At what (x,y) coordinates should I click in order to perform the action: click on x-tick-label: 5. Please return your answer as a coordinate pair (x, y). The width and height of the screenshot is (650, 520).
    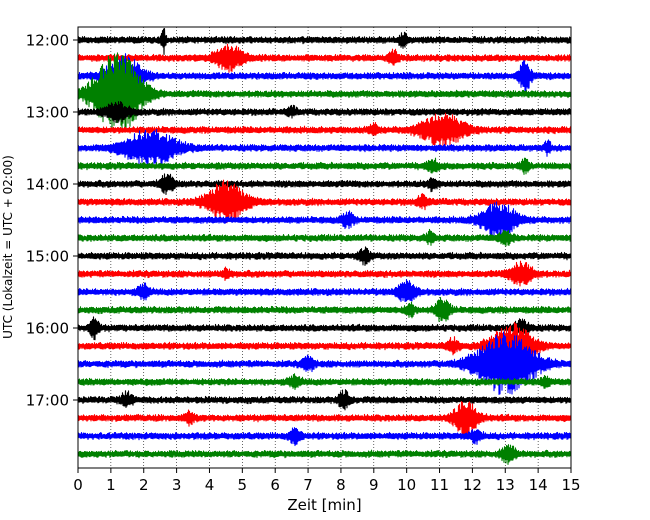
    Looking at the image, I should click on (243, 485).